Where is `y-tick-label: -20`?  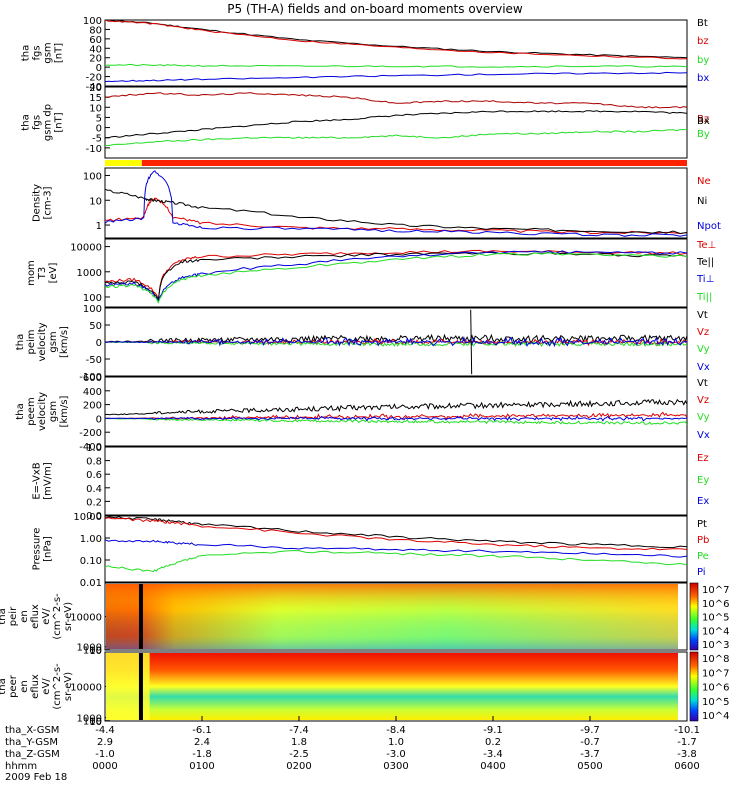 y-tick-label: -20 is located at coordinates (94, 78).